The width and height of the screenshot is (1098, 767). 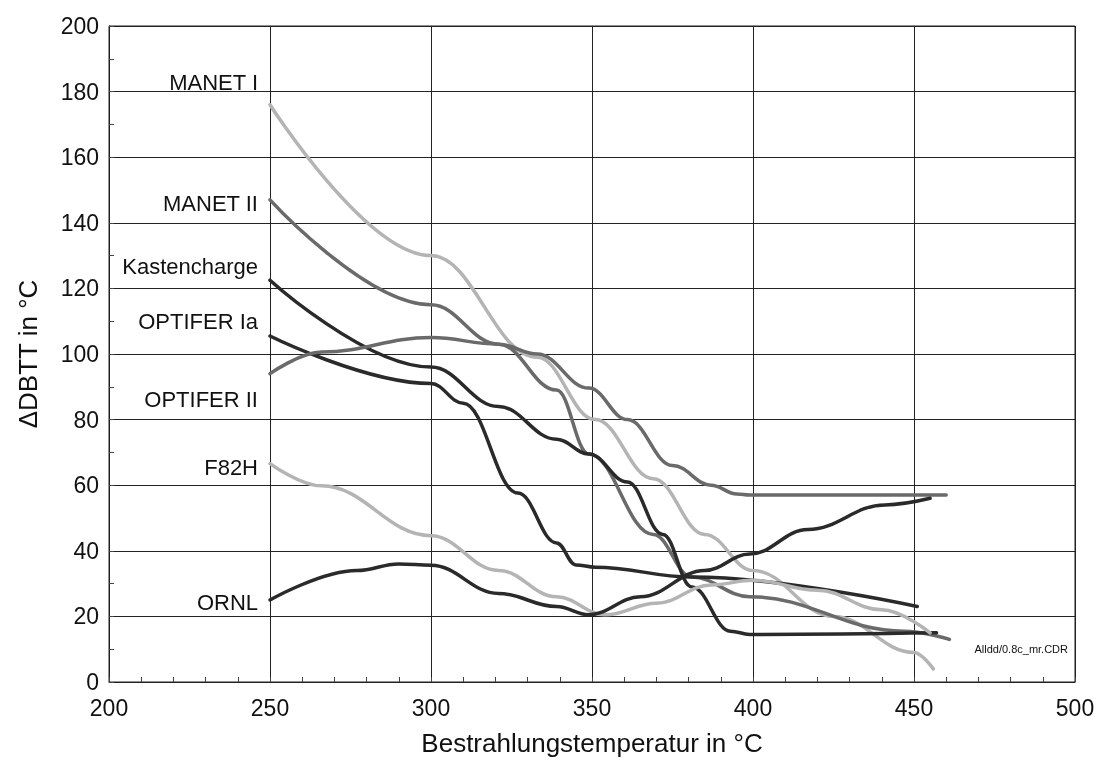 I want to click on x-tick-label: 400, so click(x=753, y=707).